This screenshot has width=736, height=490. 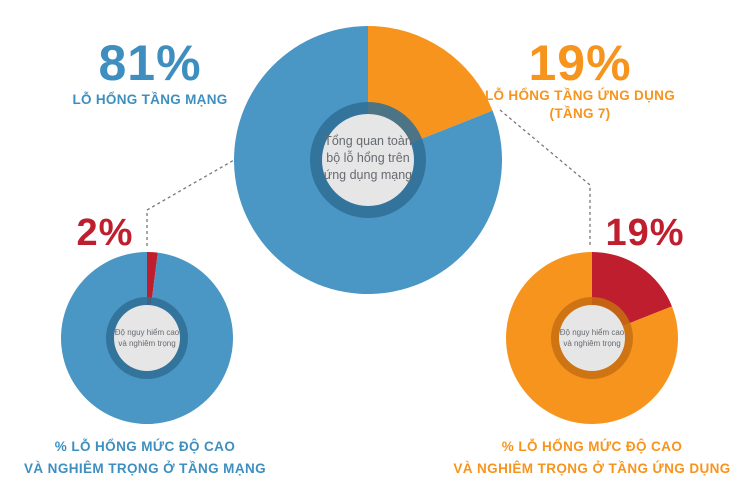 I want to click on network-severity-donut, so click(x=147, y=338).